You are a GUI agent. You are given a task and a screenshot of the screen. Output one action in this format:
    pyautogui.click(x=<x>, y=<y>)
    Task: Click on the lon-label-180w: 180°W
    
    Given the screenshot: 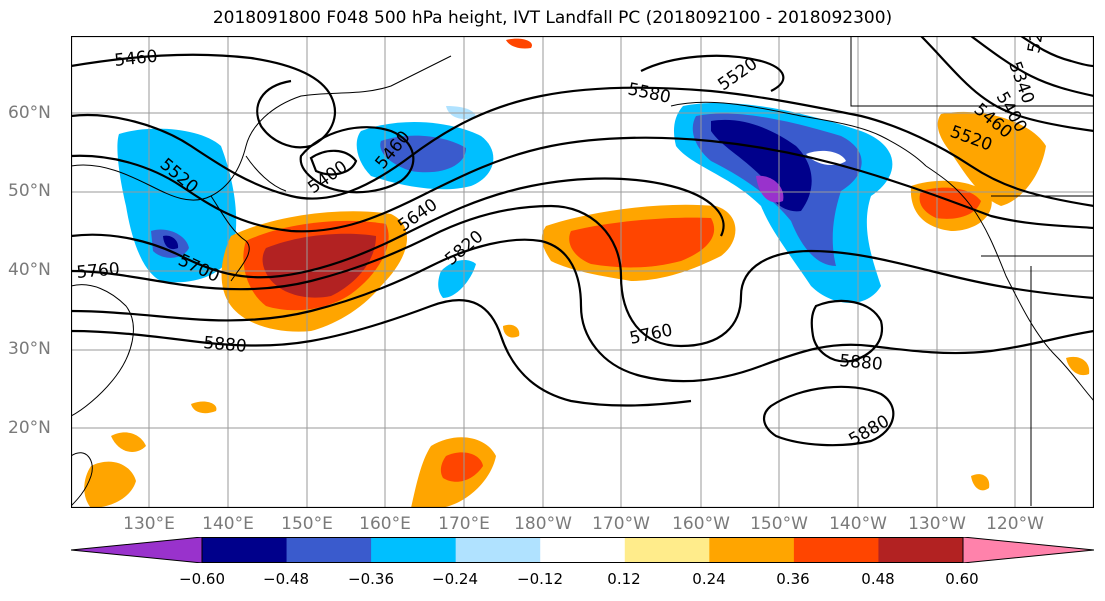 What is the action you would take?
    pyautogui.click(x=543, y=524)
    